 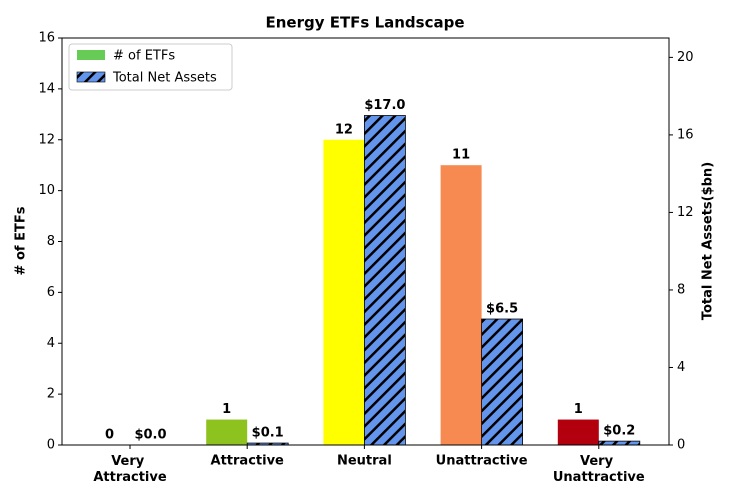 I want to click on y-tick-label: 10, so click(x=46, y=190).